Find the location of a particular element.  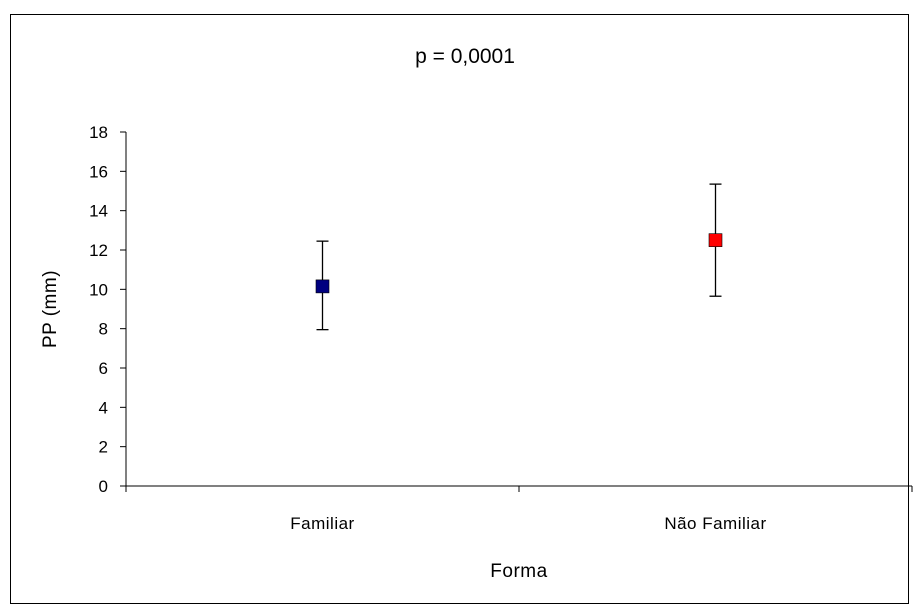

y-tick-label: 4 is located at coordinates (103, 407).